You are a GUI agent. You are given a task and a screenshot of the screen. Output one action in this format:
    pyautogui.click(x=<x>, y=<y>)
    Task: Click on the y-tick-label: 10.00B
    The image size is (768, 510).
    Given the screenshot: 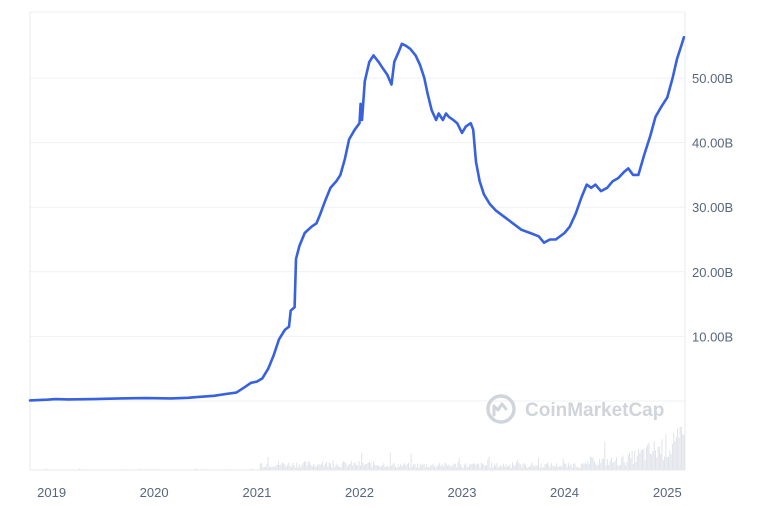 What is the action you would take?
    pyautogui.click(x=712, y=336)
    